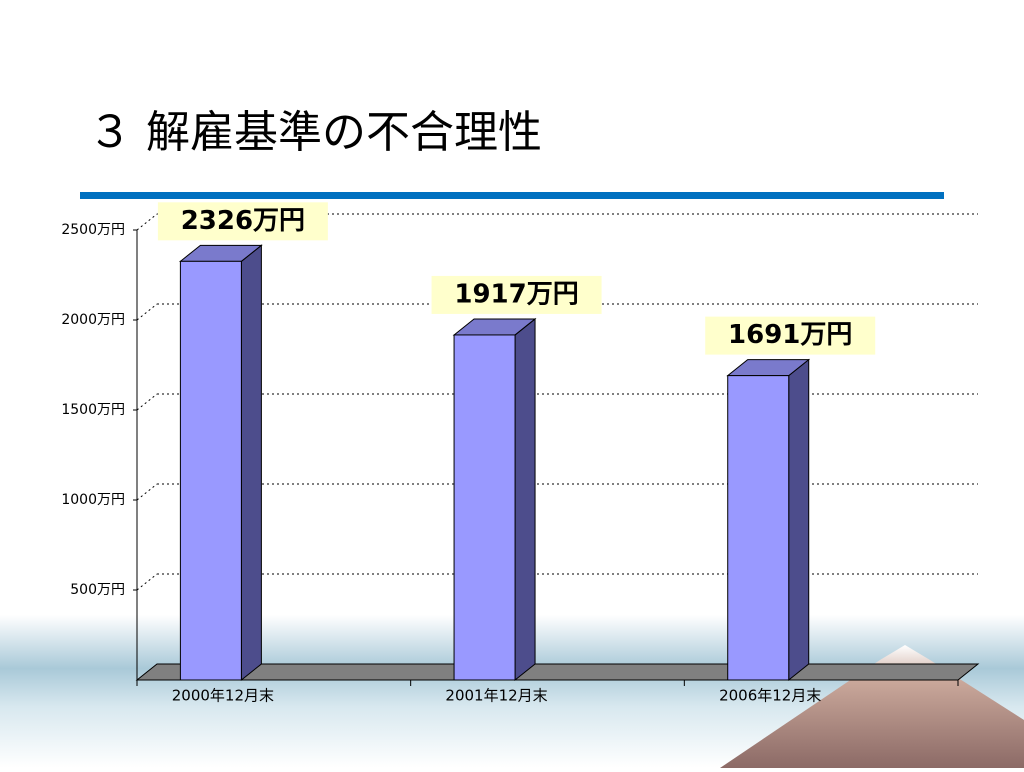  I want to click on value-label: 2326万円, so click(243, 221).